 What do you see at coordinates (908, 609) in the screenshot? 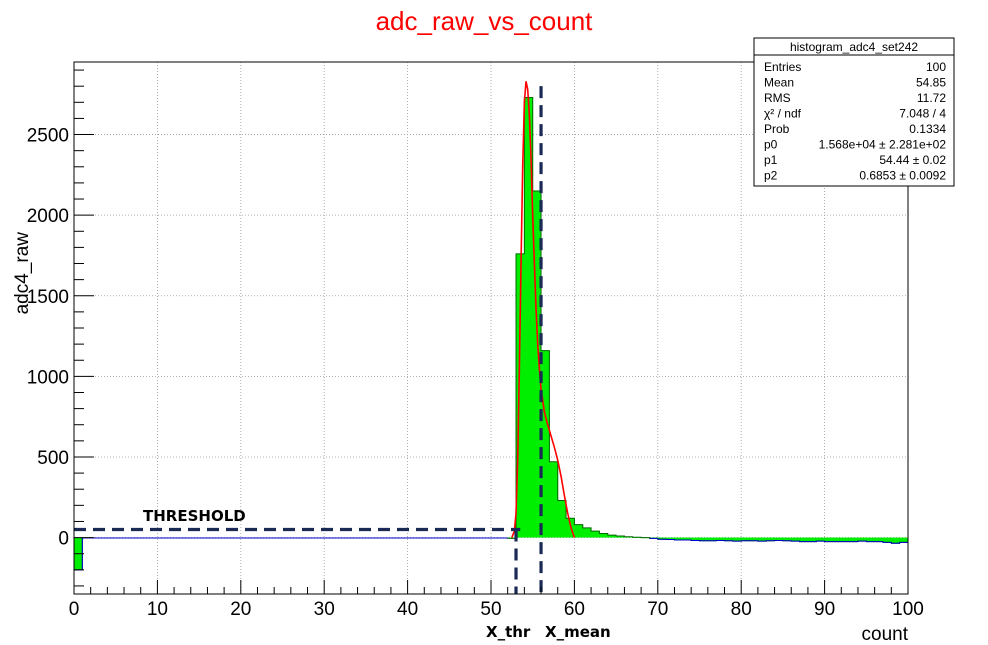
I see `x-tick-label: 100` at bounding box center [908, 609].